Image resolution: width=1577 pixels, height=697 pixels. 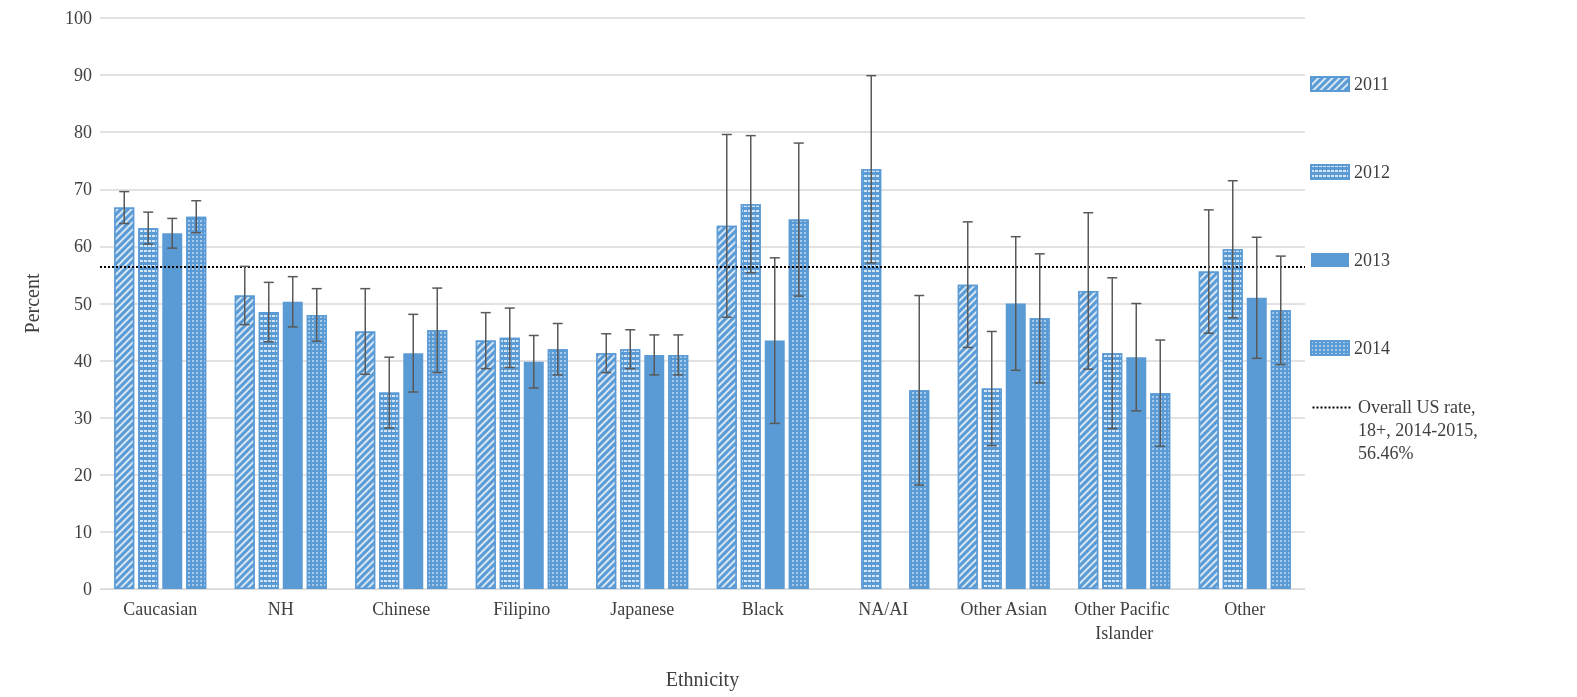 What do you see at coordinates (83, 531) in the screenshot?
I see `y-tick-label: 10` at bounding box center [83, 531].